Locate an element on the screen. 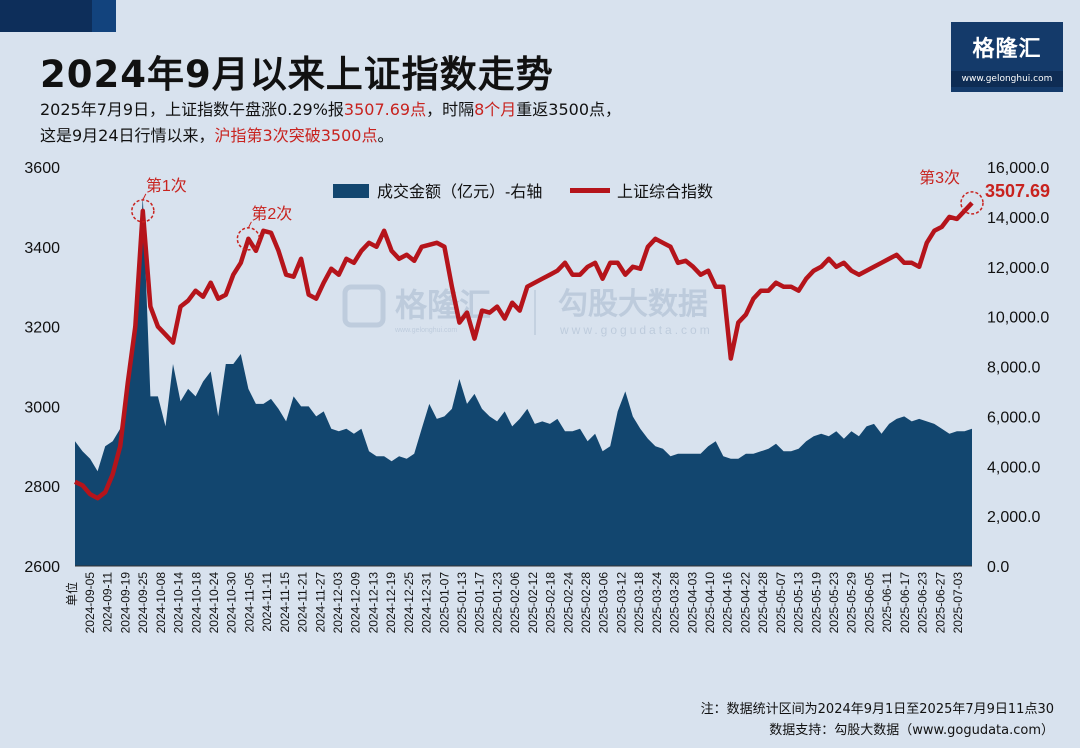 This screenshot has width=1080, height=748. x-tick-label: 2025-01-23 is located at coordinates (497, 603).